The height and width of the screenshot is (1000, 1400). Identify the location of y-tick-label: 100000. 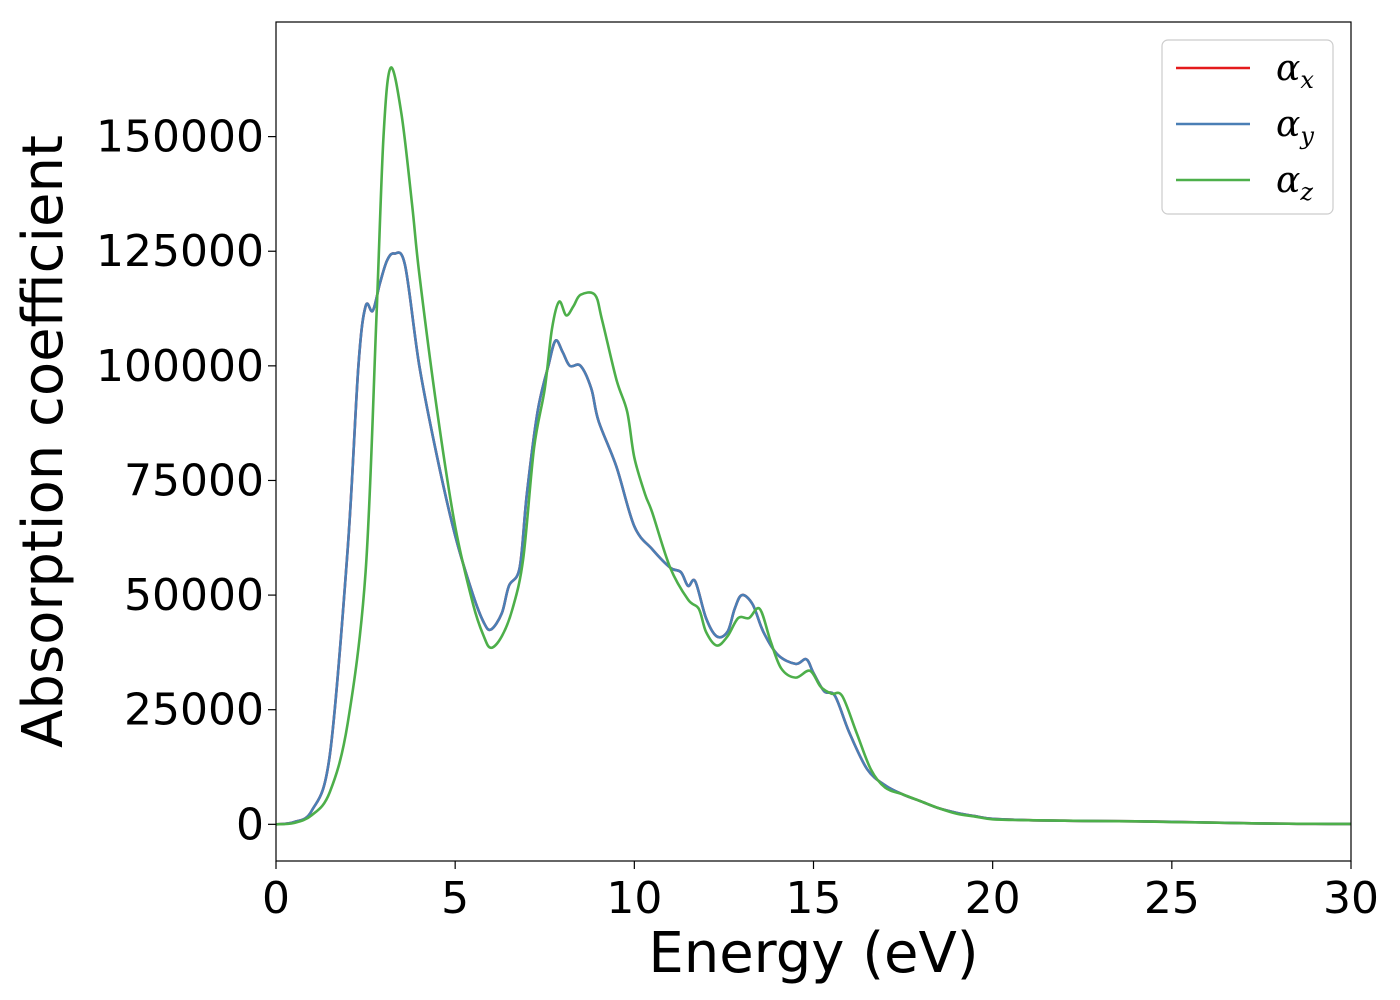
(180, 366).